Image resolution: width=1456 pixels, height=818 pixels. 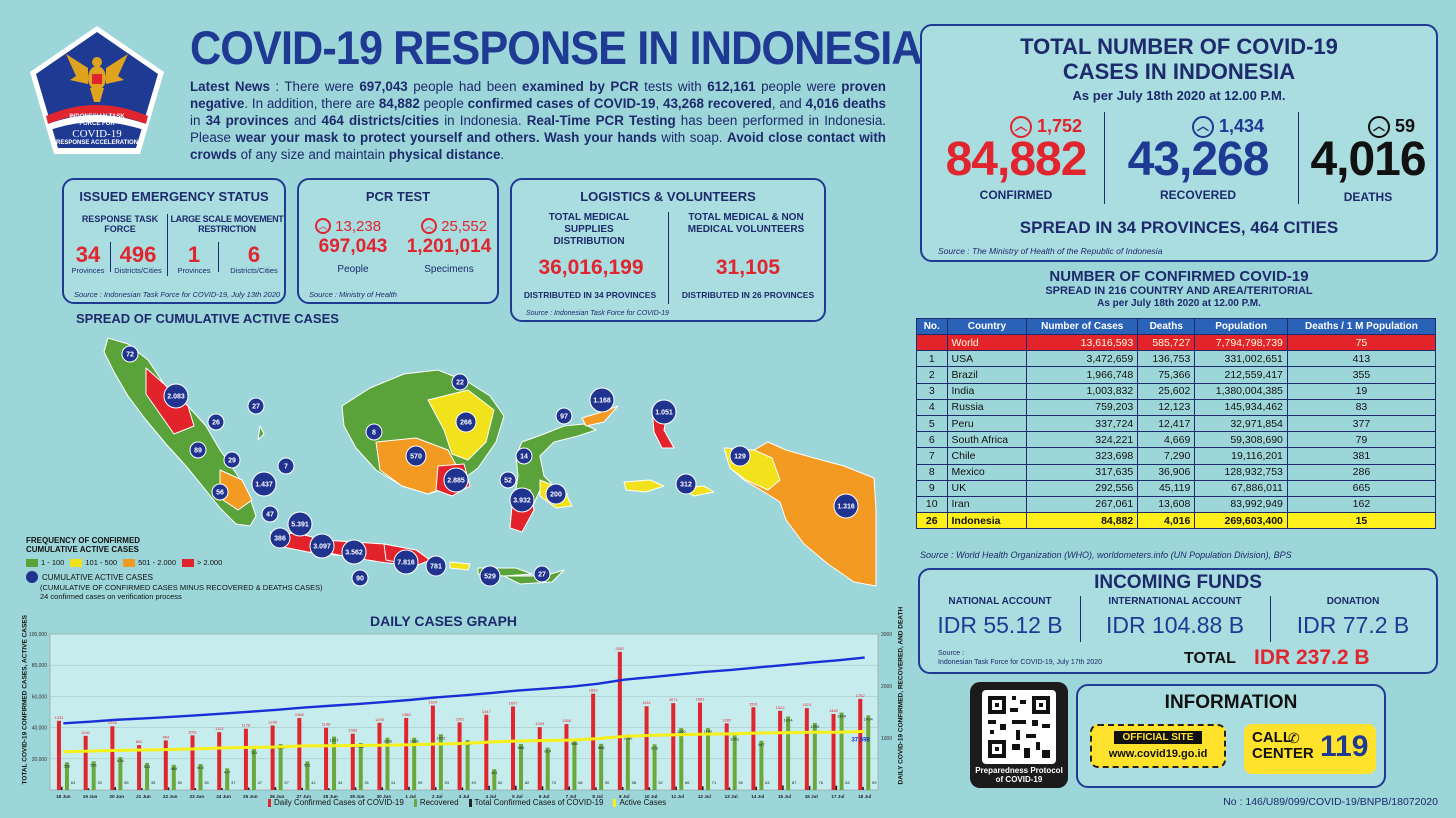 What do you see at coordinates (429, 226) in the screenshot?
I see `up-arrow-icon: ︿` at bounding box center [429, 226].